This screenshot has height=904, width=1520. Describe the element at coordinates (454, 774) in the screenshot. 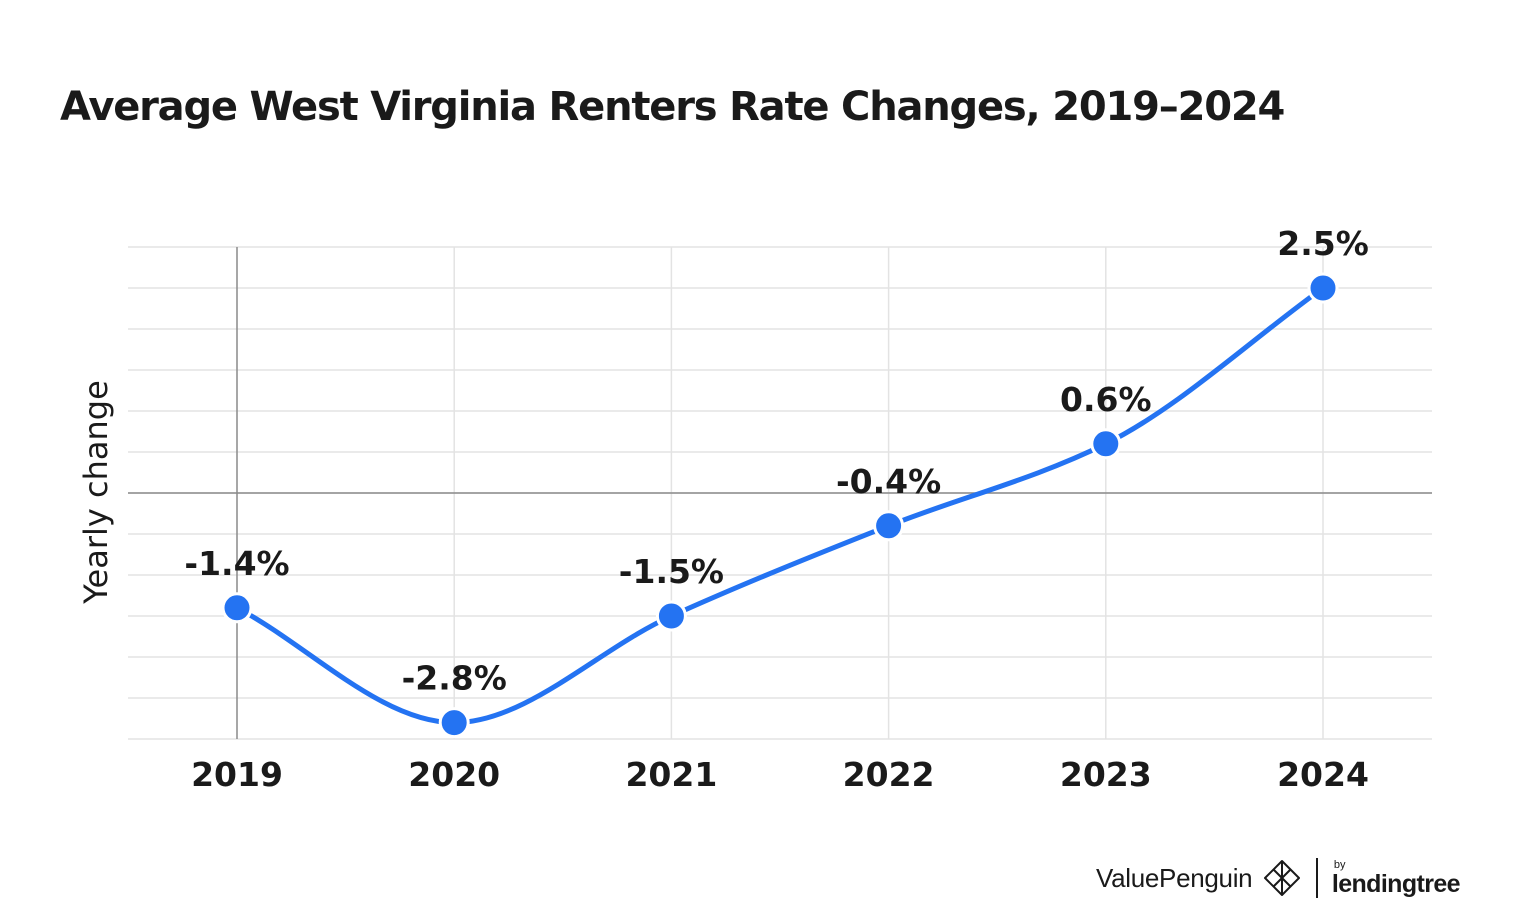

I see `x-tick-label: 2020` at that location.